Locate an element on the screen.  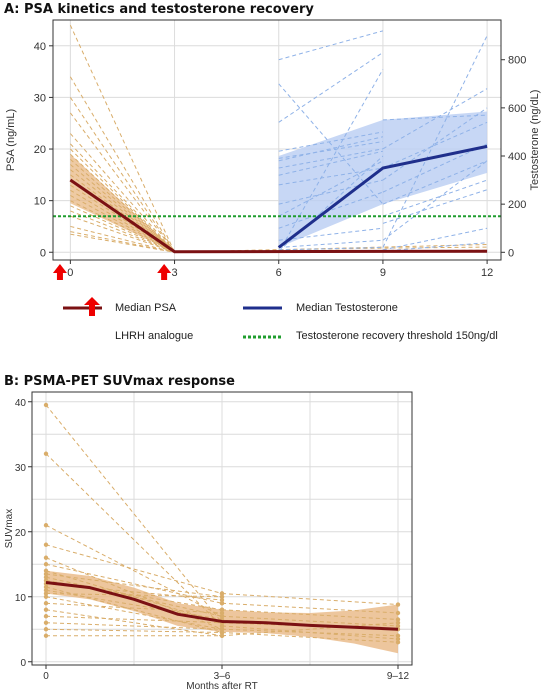
y-tick-label-b-0: 0 is located at coordinates (23, 663).